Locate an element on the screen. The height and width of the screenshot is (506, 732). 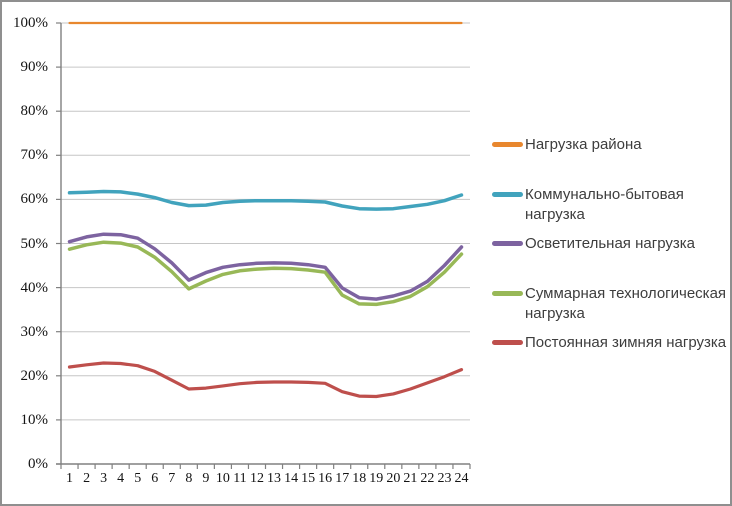
legend-label: Суммарная технологическая нагрузка is located at coordinates (627, 304).